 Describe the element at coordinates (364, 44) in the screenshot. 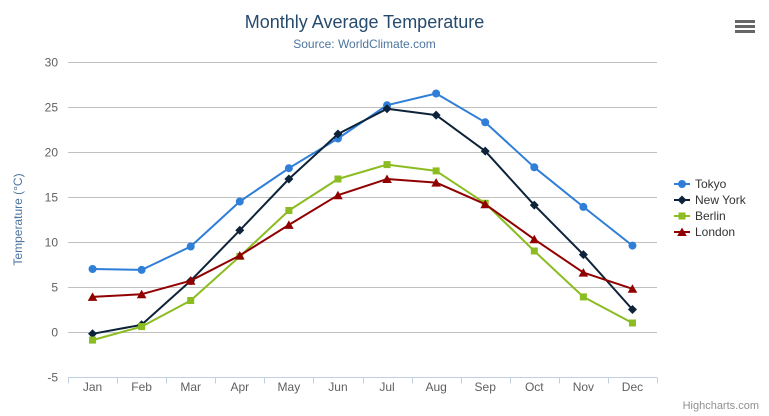

I see `chart-subtitle: Source: WorldClimate.com` at that location.